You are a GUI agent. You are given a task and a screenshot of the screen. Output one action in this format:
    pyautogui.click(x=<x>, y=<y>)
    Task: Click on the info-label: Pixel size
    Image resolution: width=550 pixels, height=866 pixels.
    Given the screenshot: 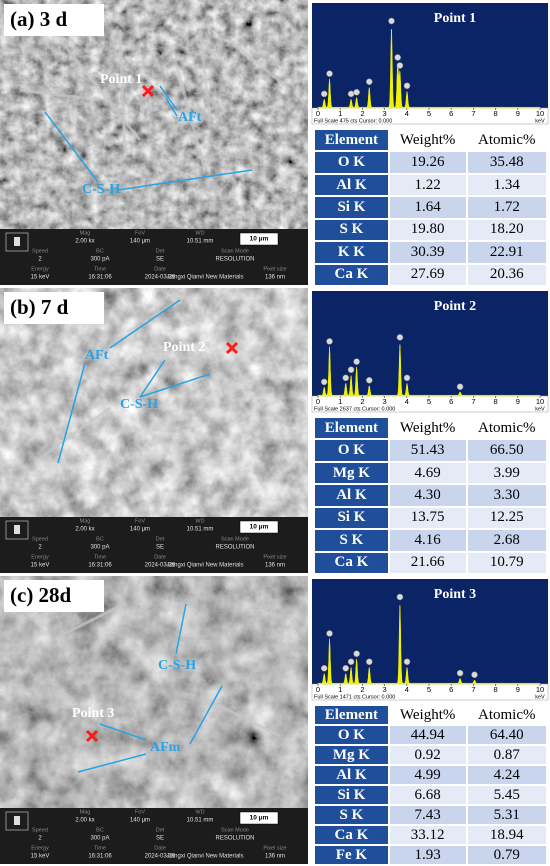 What is the action you would take?
    pyautogui.click(x=274, y=848)
    